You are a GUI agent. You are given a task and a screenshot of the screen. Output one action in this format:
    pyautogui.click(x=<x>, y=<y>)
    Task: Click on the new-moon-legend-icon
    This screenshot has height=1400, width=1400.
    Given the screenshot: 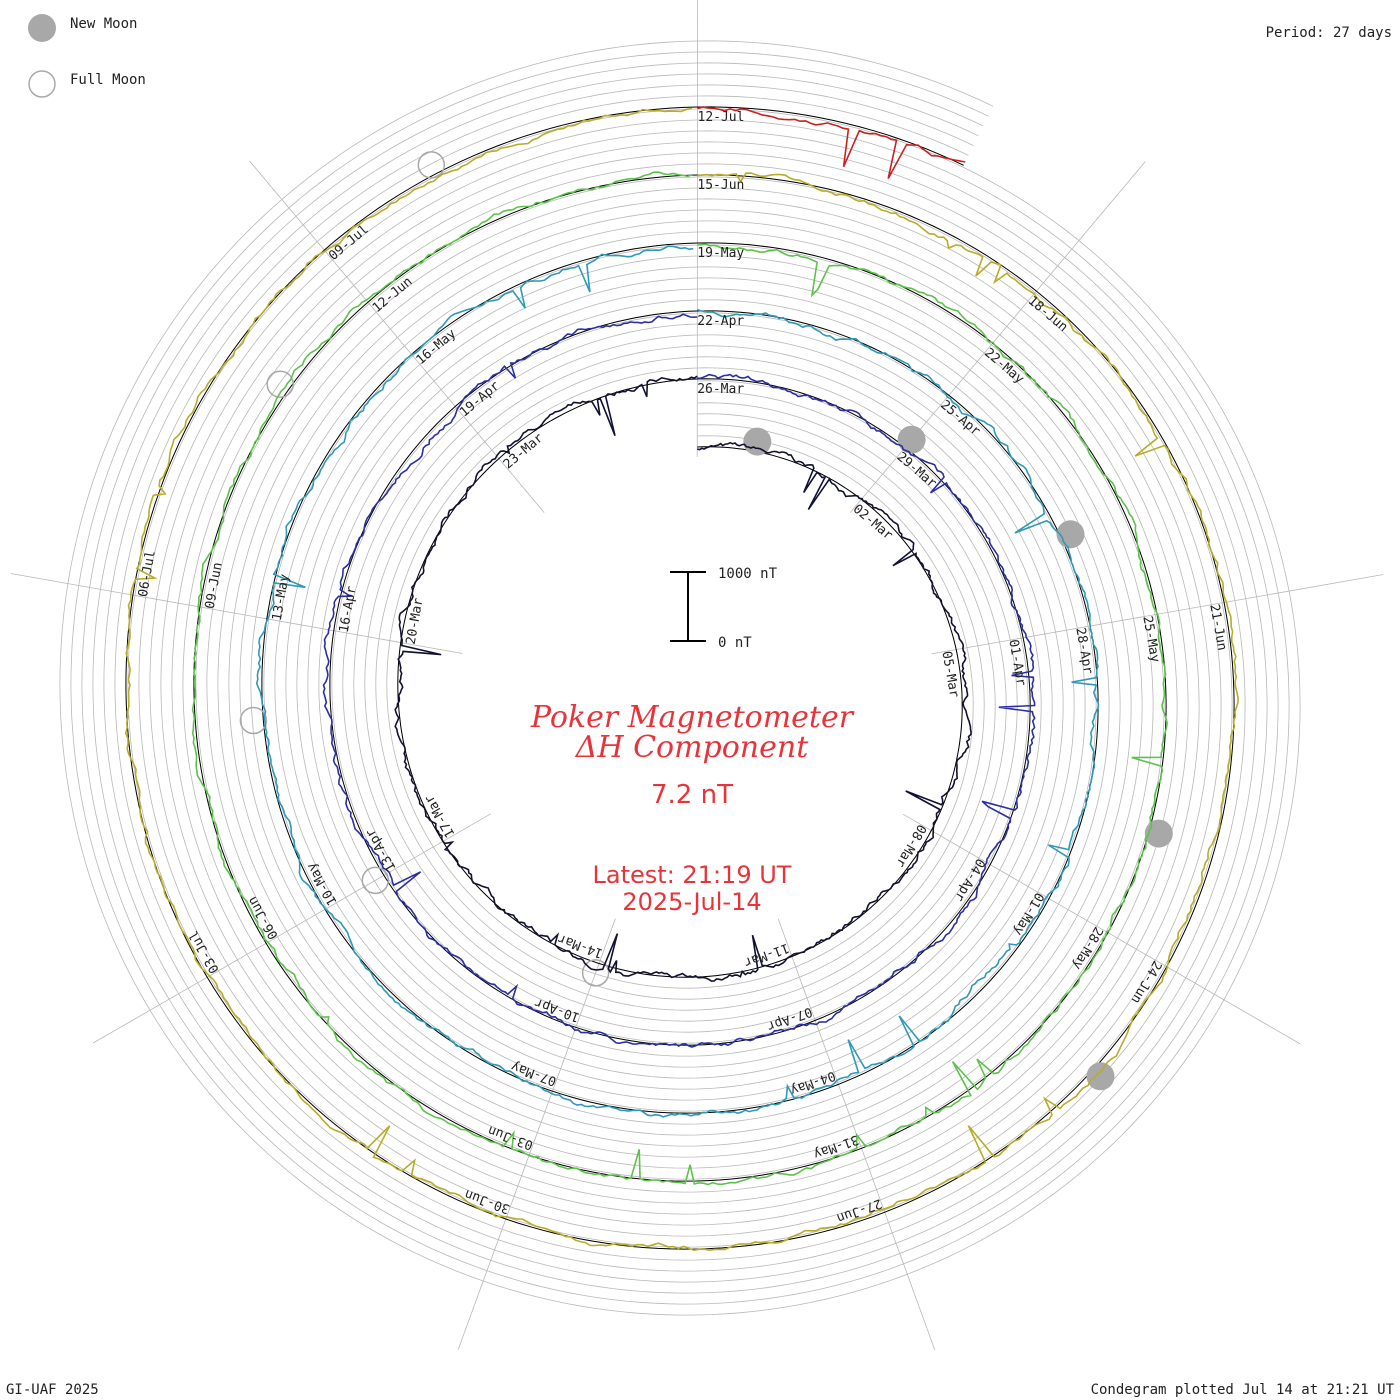 What is the action you would take?
    pyautogui.click(x=42, y=28)
    